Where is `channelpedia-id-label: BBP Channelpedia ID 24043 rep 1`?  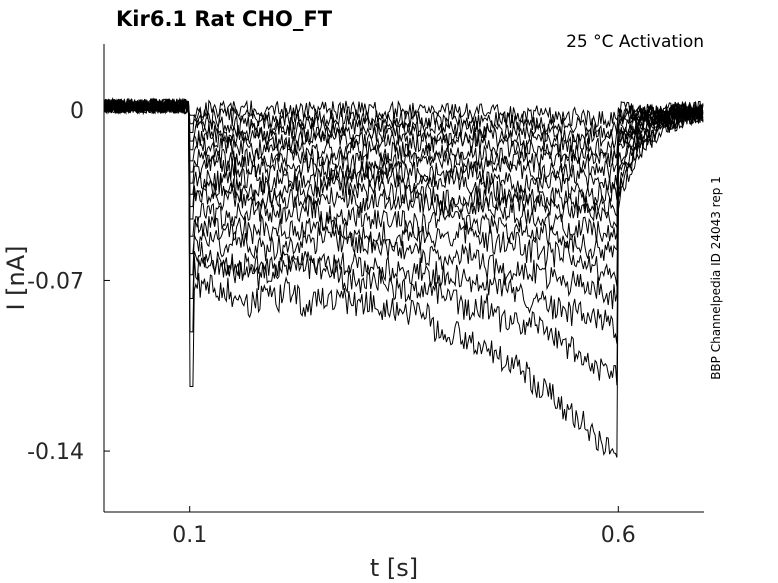 channelpedia-id-label: BBP Channelpedia ID 24043 rep 1 is located at coordinates (716, 278).